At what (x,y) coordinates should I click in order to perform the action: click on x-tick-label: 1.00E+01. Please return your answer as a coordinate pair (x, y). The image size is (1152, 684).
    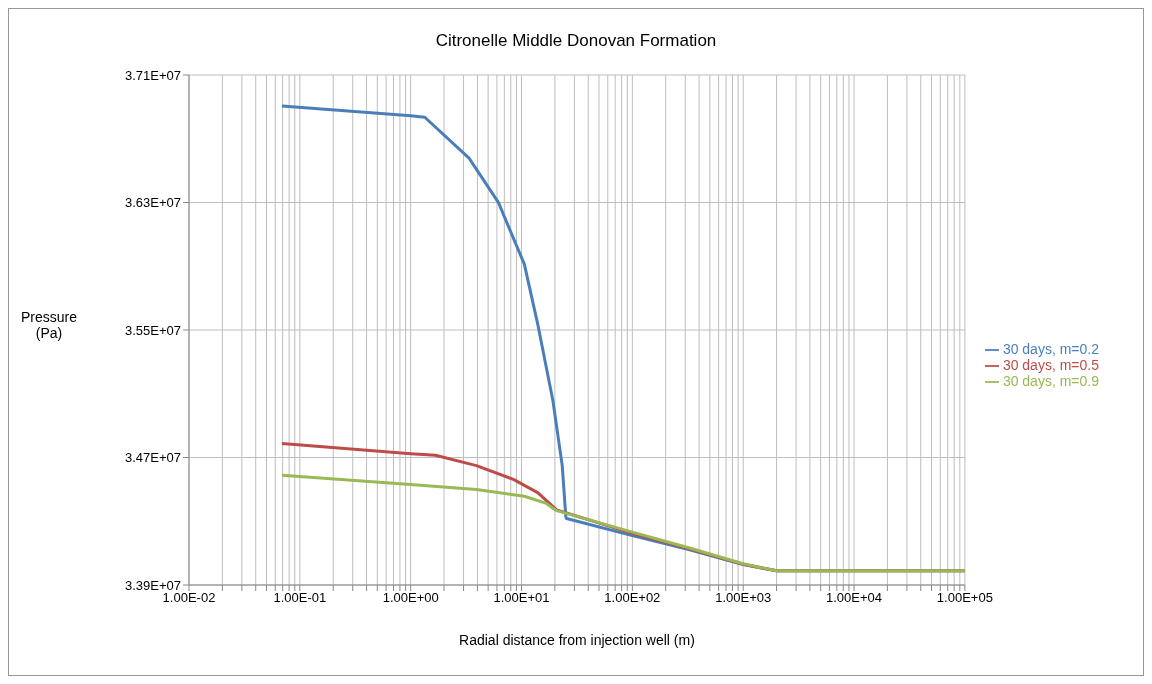
    Looking at the image, I should click on (521, 598).